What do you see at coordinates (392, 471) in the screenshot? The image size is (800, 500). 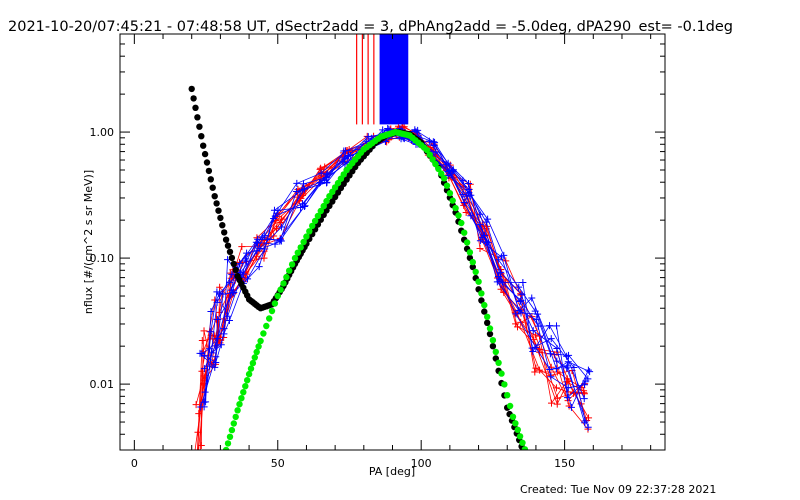 I see `x-axis-label: PA [deg]` at bounding box center [392, 471].